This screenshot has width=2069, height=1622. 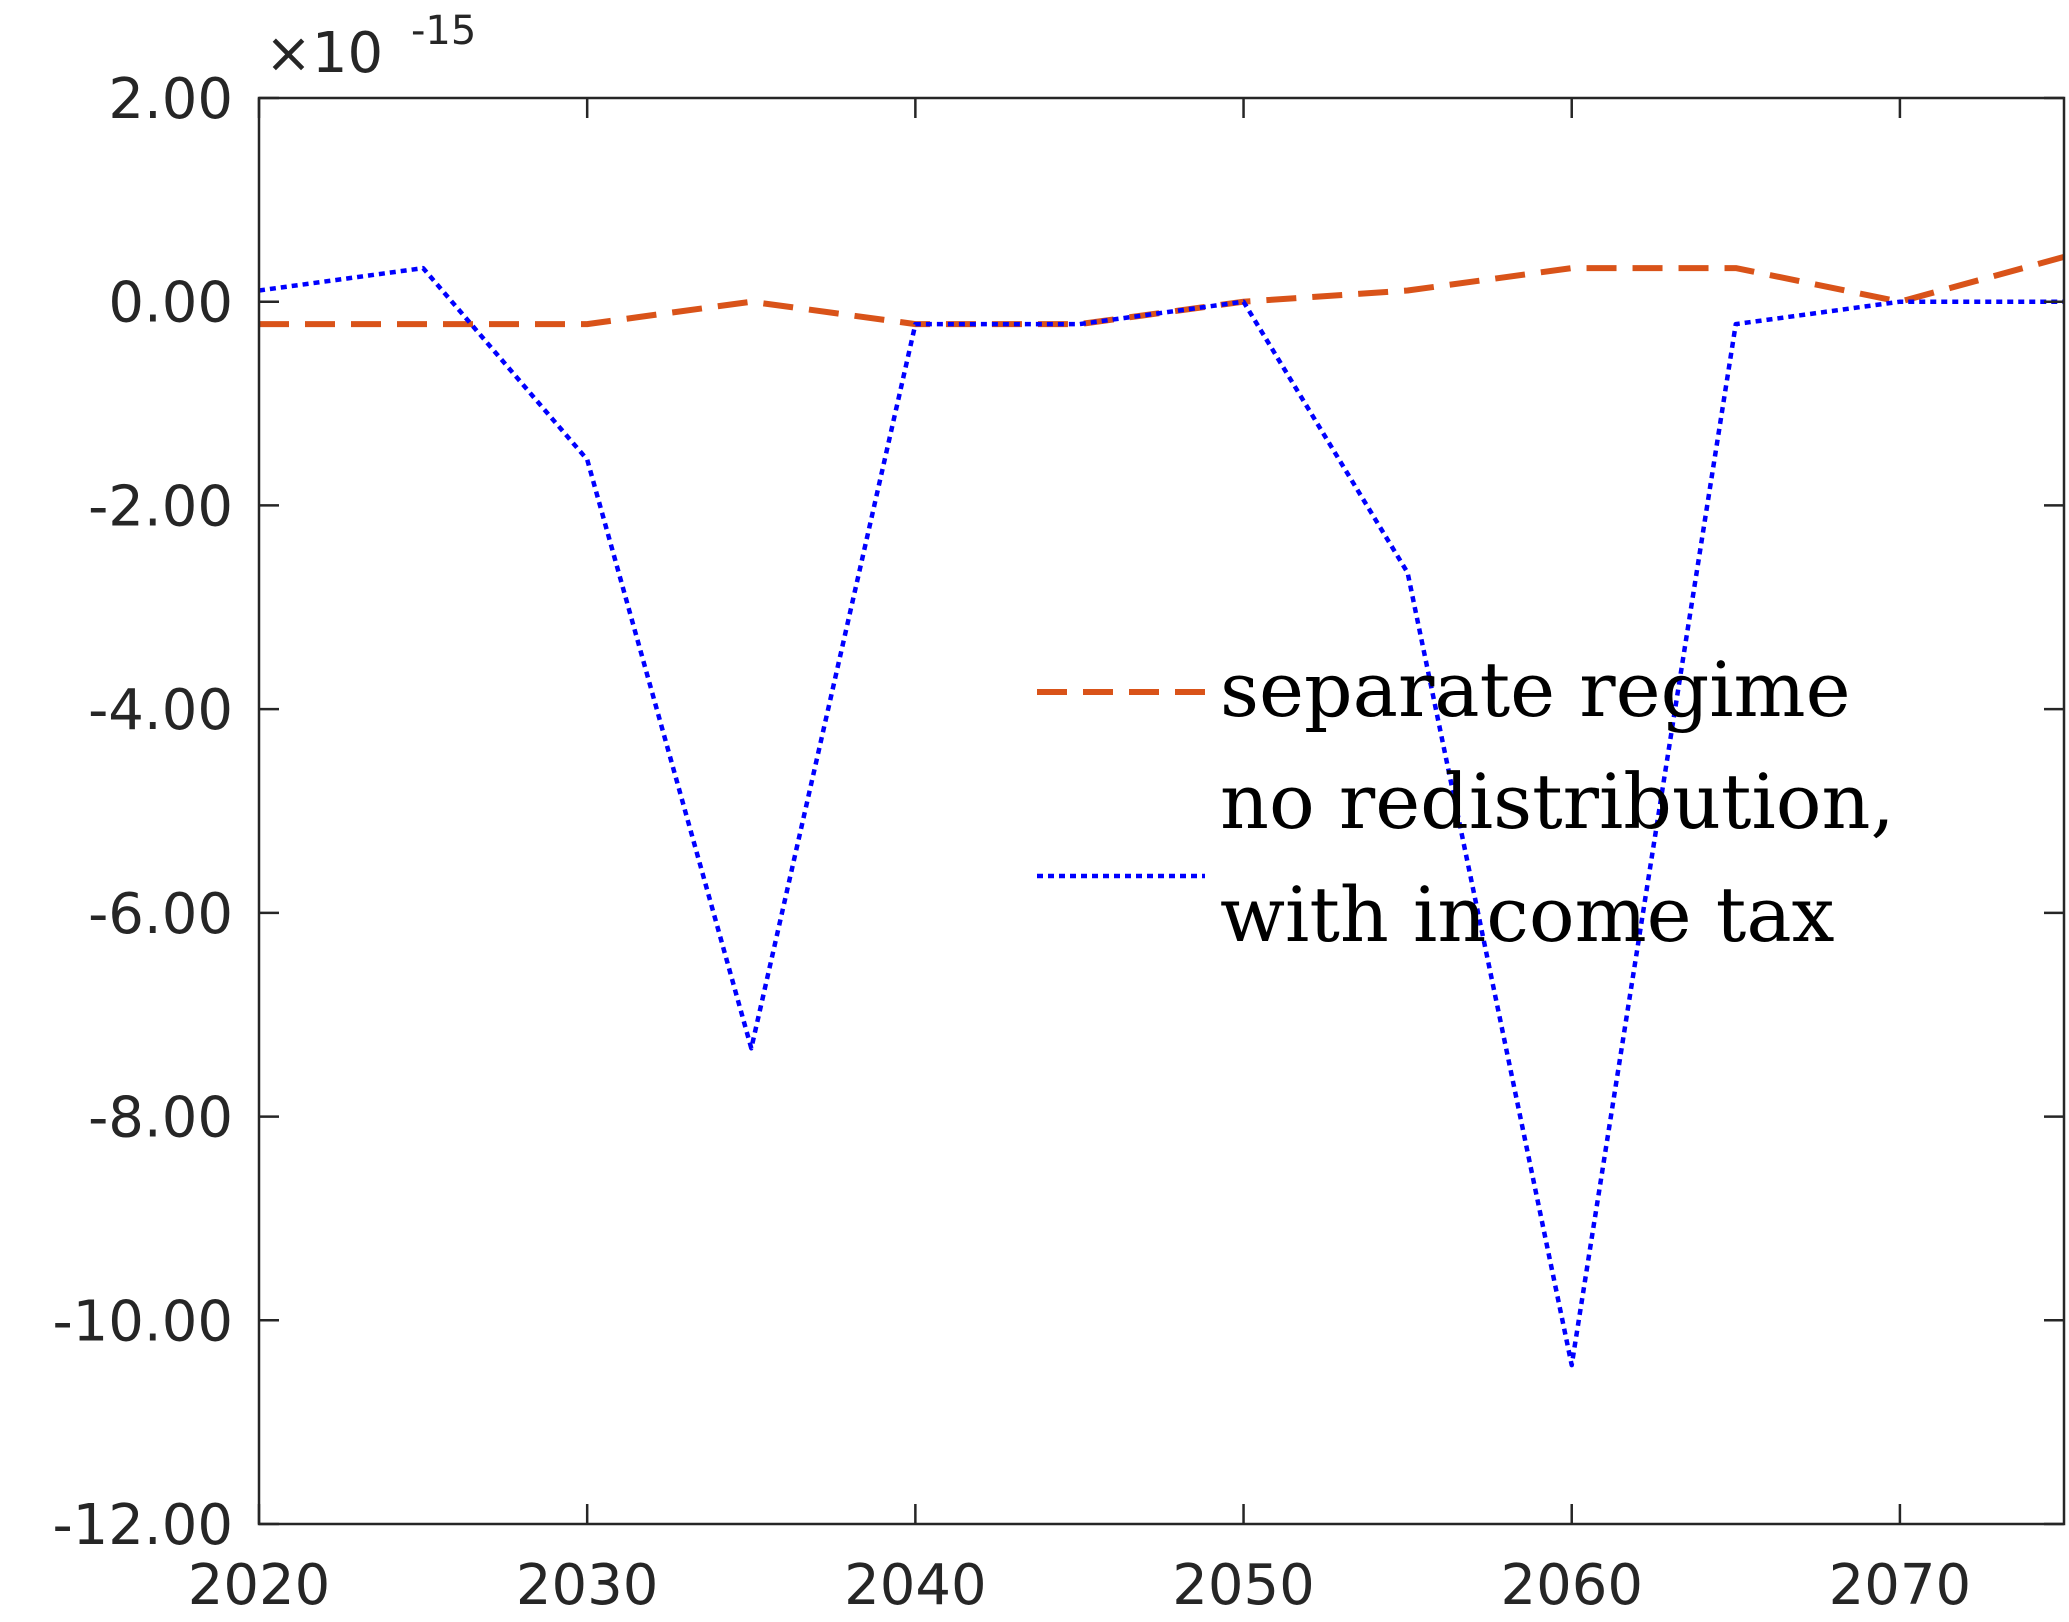 What do you see at coordinates (160, 506) in the screenshot?
I see `y-tick-label: -2.00` at bounding box center [160, 506].